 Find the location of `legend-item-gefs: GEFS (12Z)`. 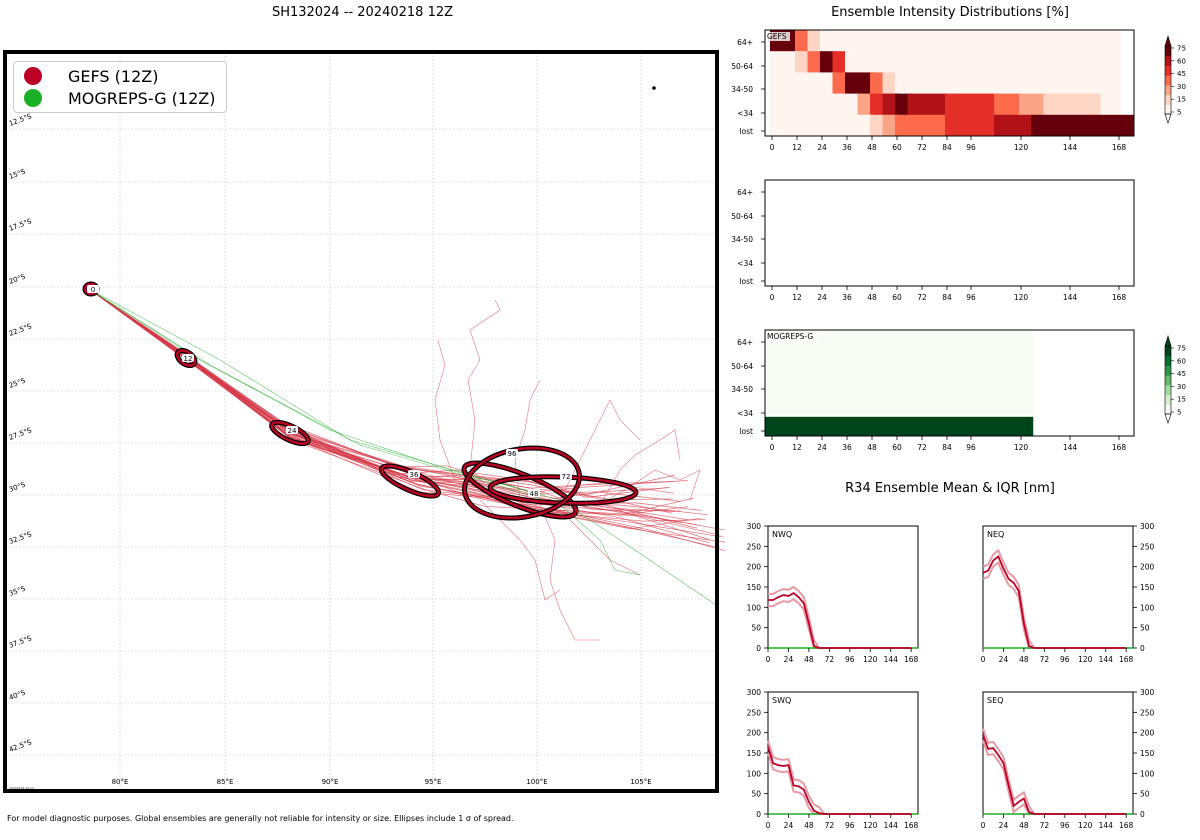

legend-item-gefs: GEFS (12Z) is located at coordinates (91, 76).